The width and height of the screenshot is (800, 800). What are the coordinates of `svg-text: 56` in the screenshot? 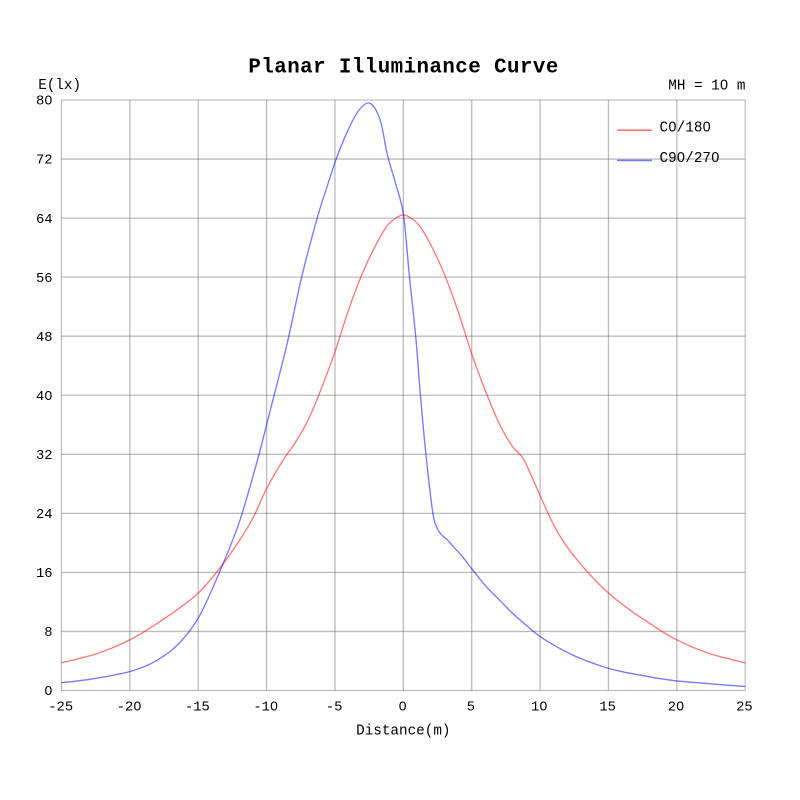 It's located at (44, 279).